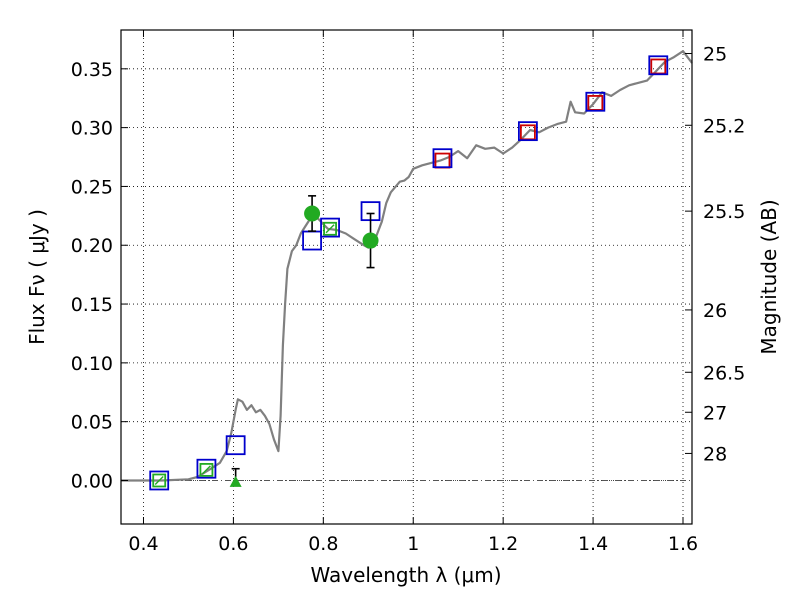  Describe the element at coordinates (92, 481) in the screenshot. I see `y-tick-label: 0.00` at that location.